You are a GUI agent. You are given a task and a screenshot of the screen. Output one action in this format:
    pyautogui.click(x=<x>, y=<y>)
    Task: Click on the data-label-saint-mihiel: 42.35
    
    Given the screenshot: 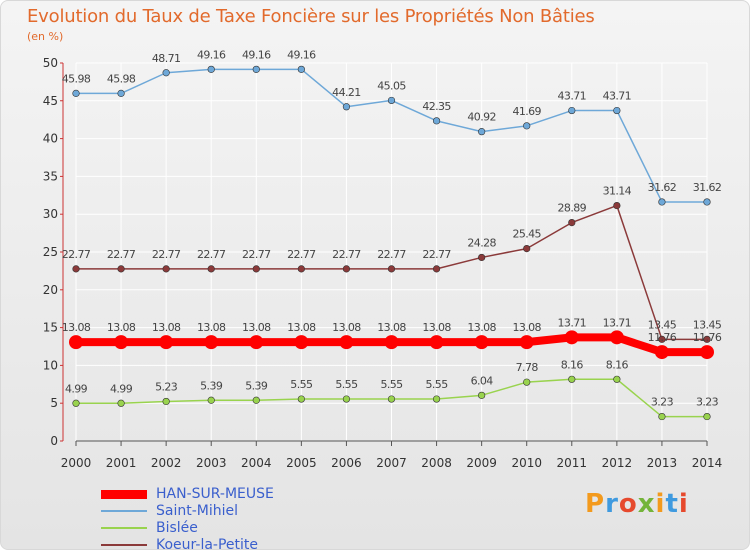 What is the action you would take?
    pyautogui.click(x=436, y=106)
    